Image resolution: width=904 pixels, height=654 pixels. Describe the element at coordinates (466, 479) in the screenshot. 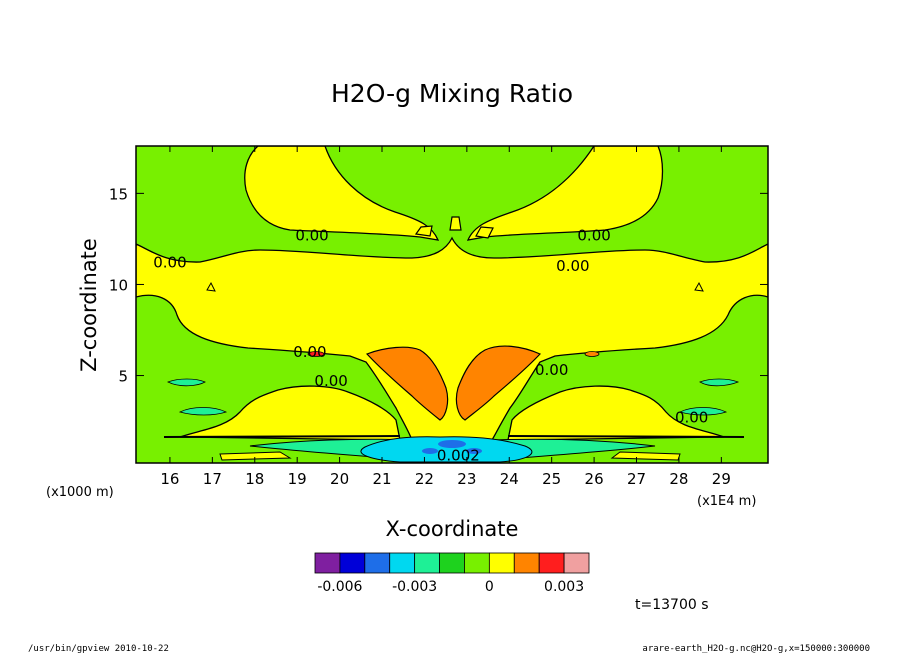

I see `x-tick-label: 23` at that location.